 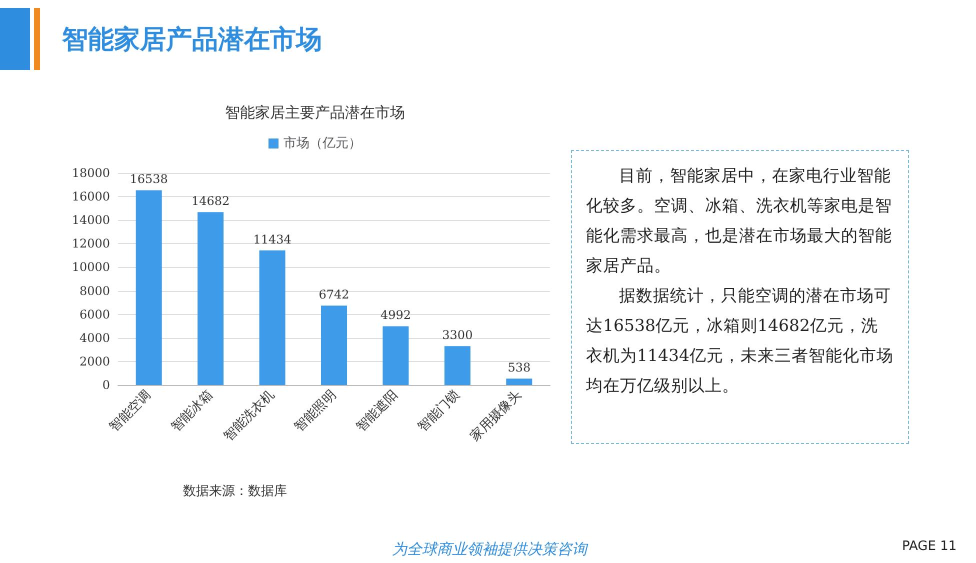 I want to click on text: 智能家居产品潜在市场, so click(x=192, y=40).